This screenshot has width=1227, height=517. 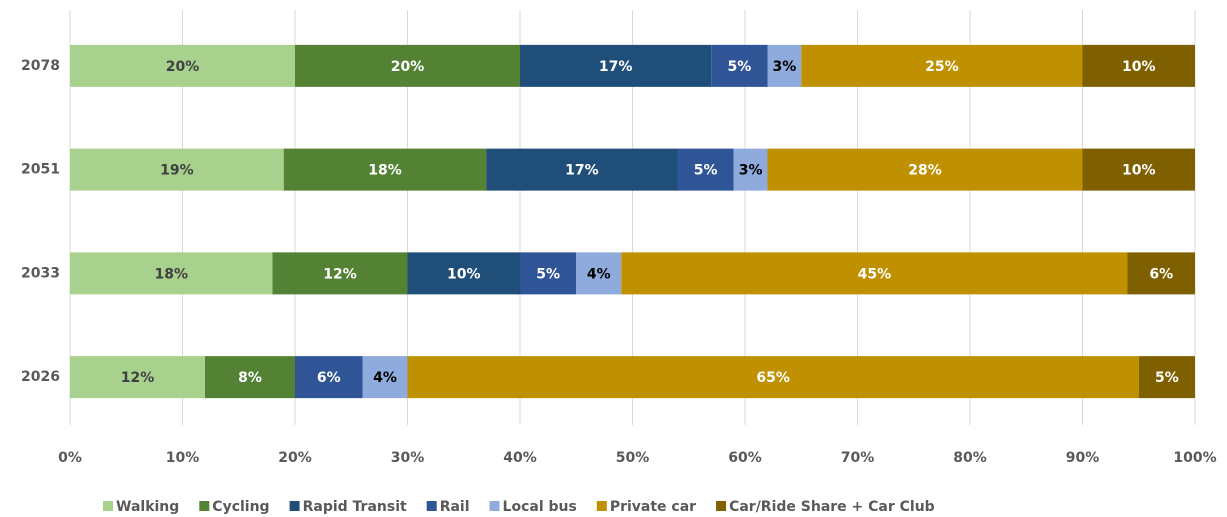 I want to click on legend-label: Rail, so click(x=455, y=507).